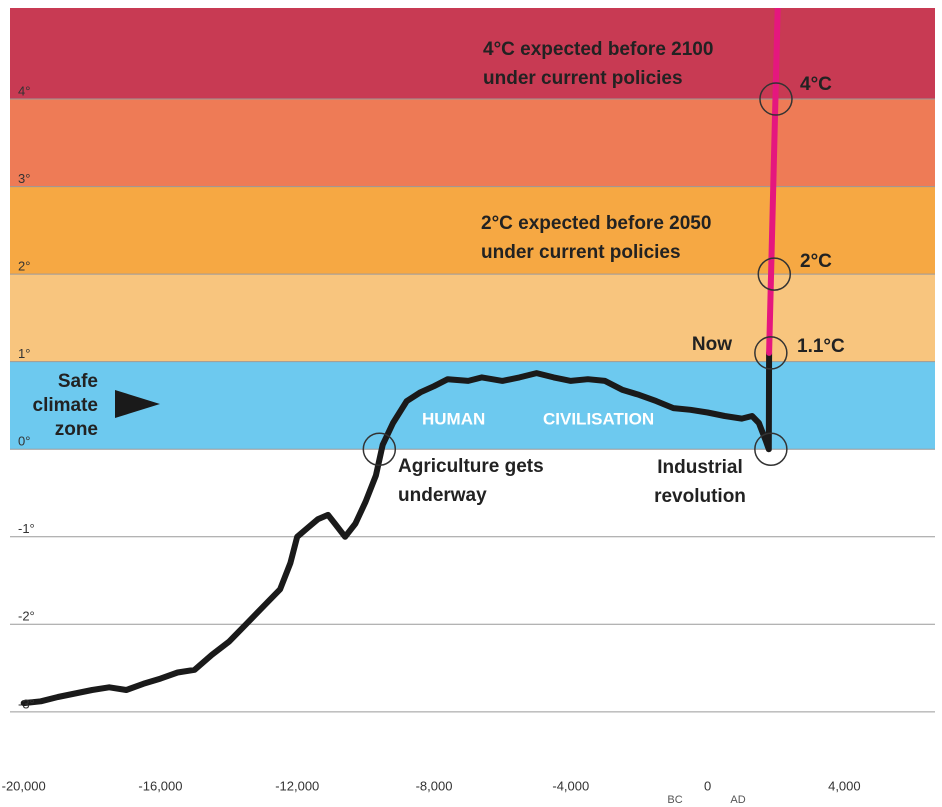  What do you see at coordinates (816, 261) in the screenshot?
I see `annotation: 2°C` at bounding box center [816, 261].